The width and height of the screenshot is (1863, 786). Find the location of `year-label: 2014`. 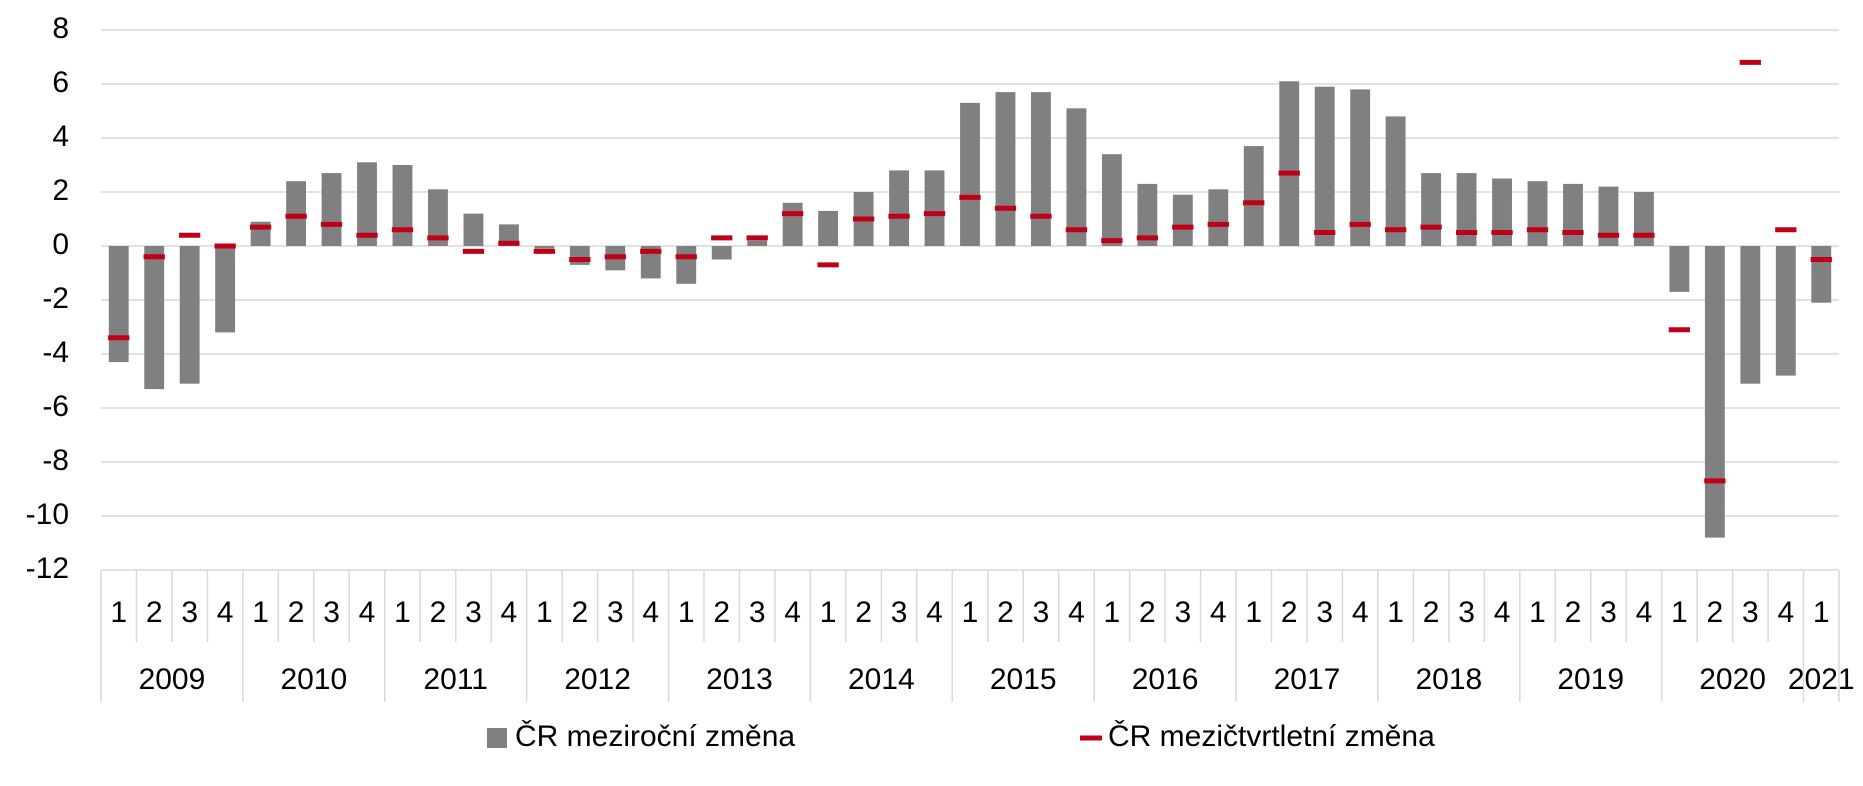

year-label: 2014 is located at coordinates (881, 679).